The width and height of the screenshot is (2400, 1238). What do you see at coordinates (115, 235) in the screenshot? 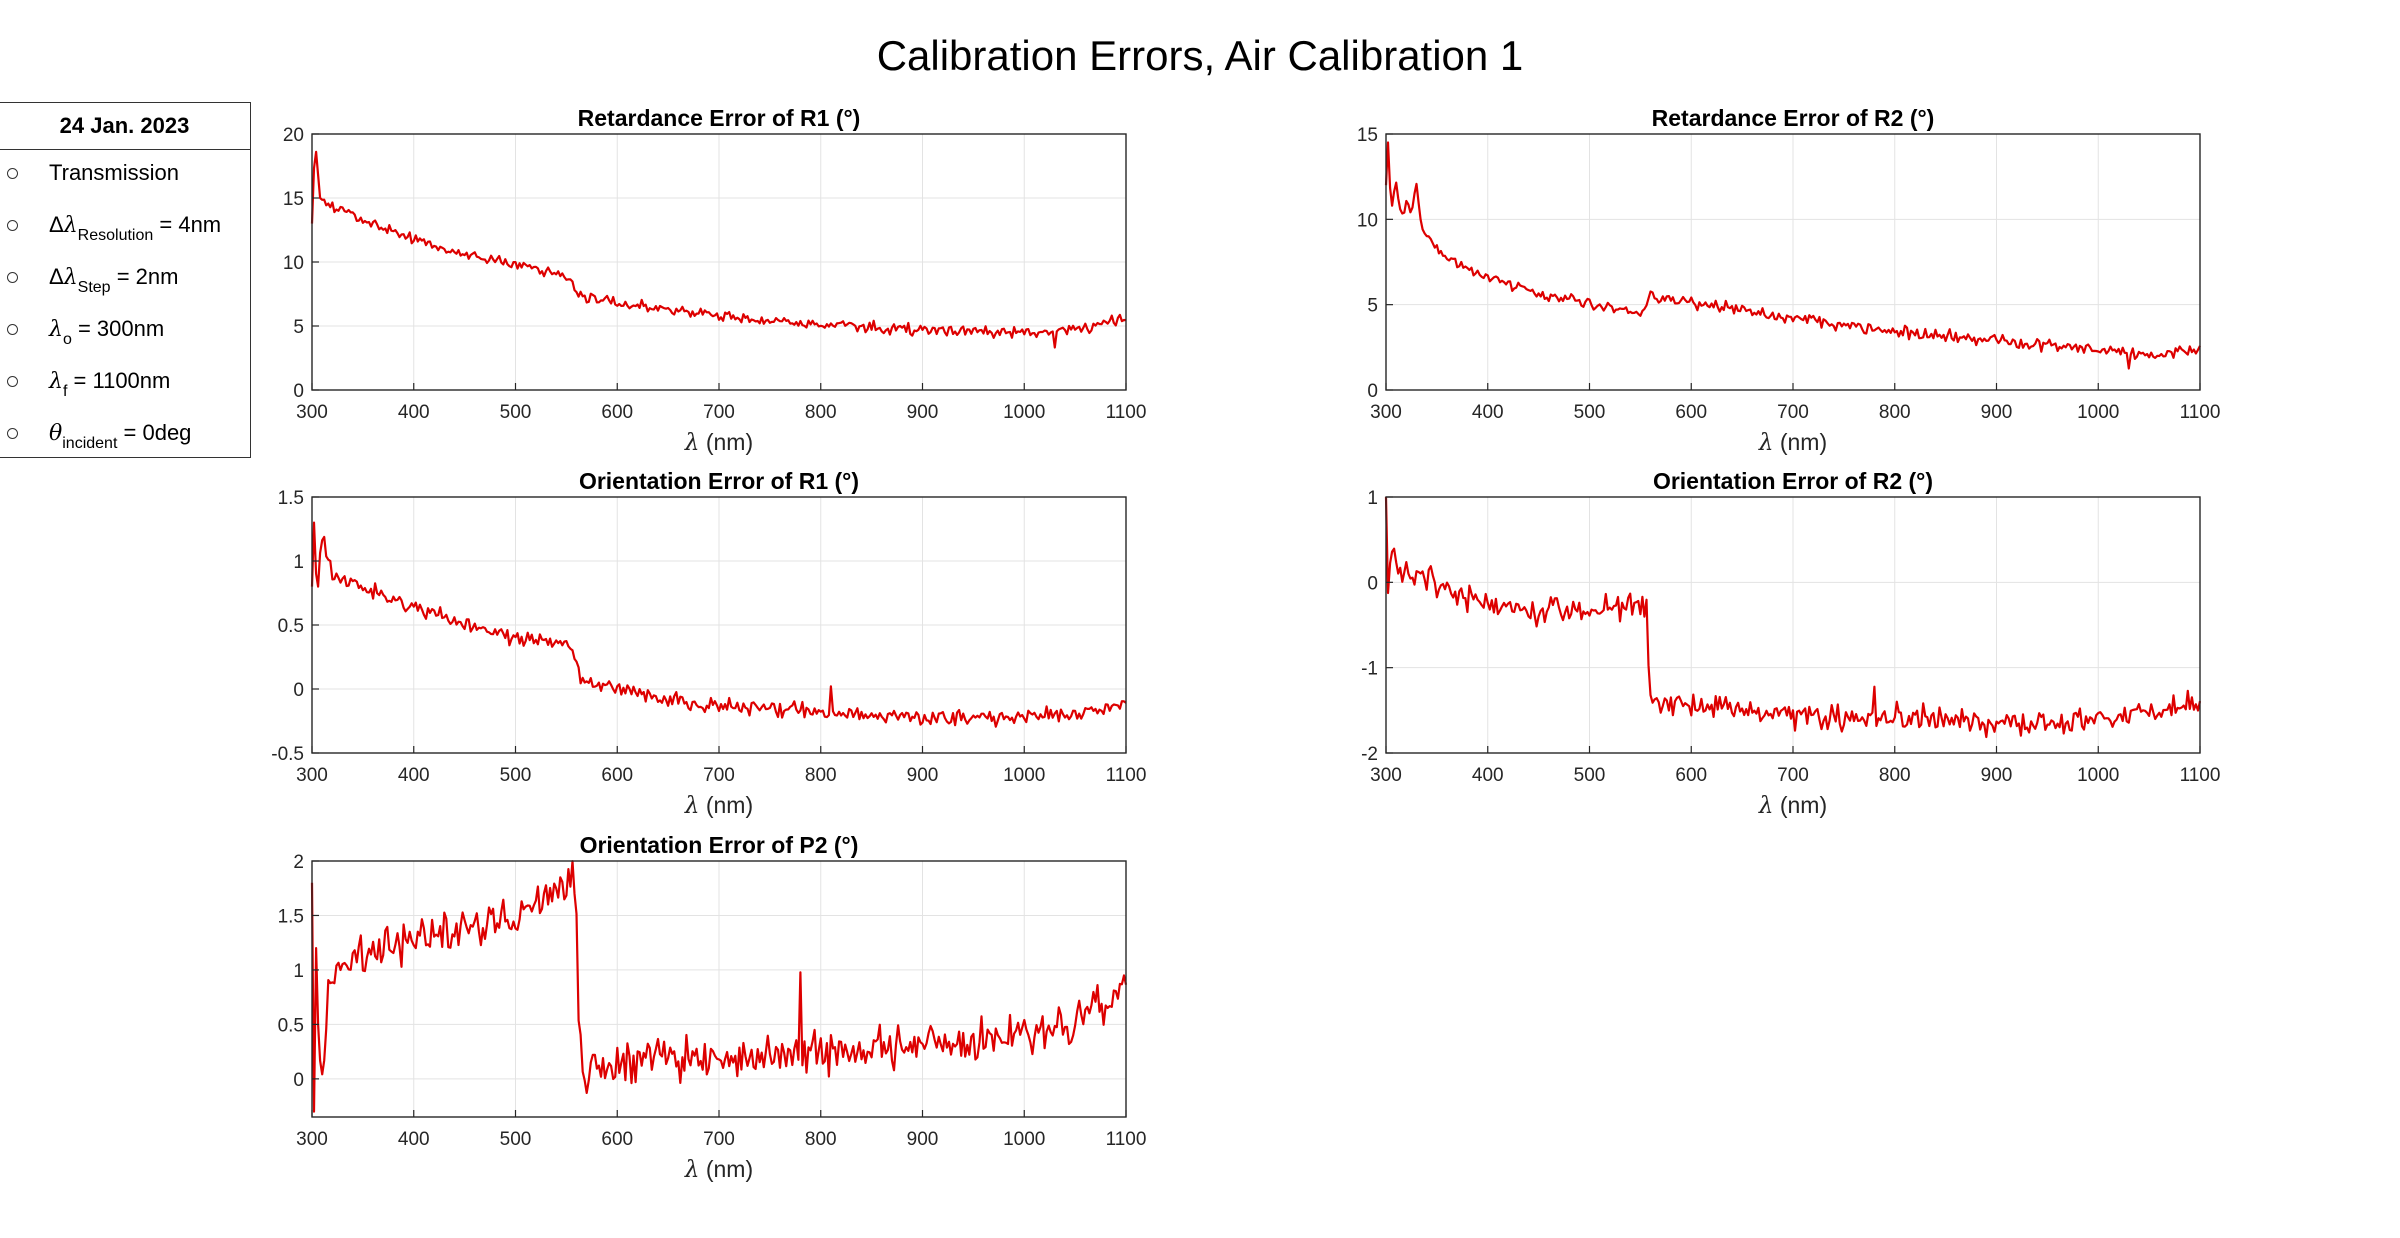
I see `info-item-sub: Resolution` at bounding box center [115, 235].